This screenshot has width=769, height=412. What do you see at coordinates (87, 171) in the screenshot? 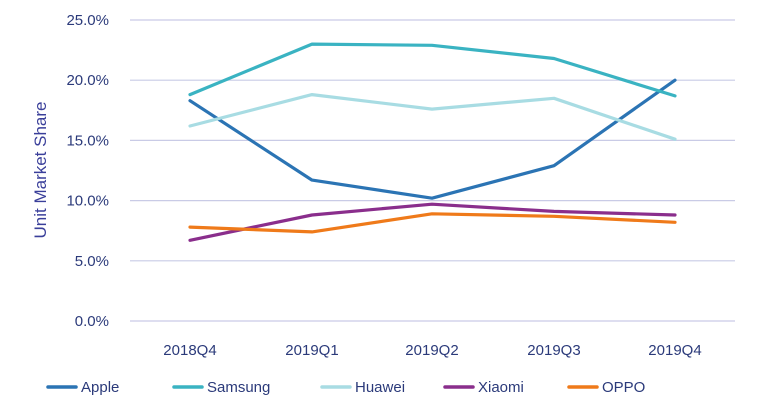
I see `y-axis-ticks: 0.0% 5.0% 10.0% 15.0% 20.0% 25.0%` at bounding box center [87, 171].